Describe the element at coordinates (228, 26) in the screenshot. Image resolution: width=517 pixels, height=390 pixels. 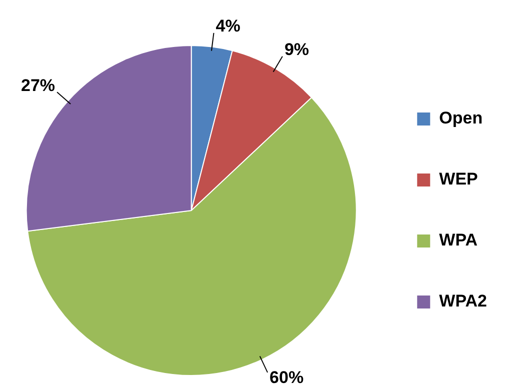
I see `data-label: 4%` at that location.